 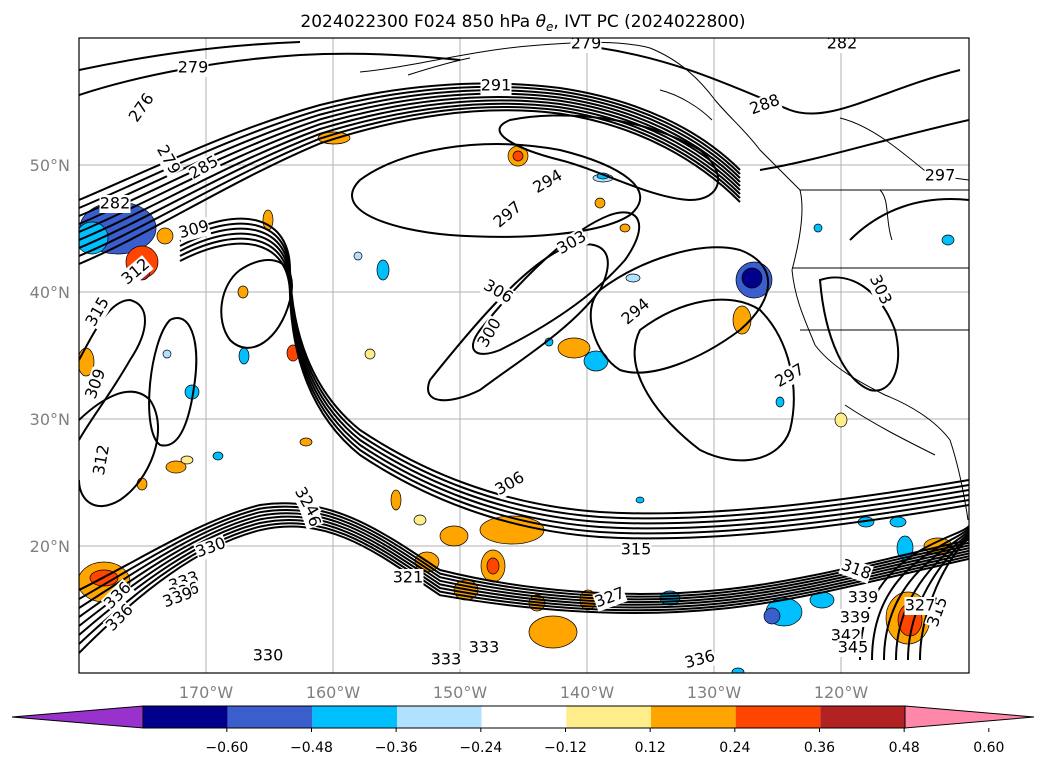 I want to click on y-tick-labels: 50°N 40°N 30°N 20°N, so click(x=50, y=356).